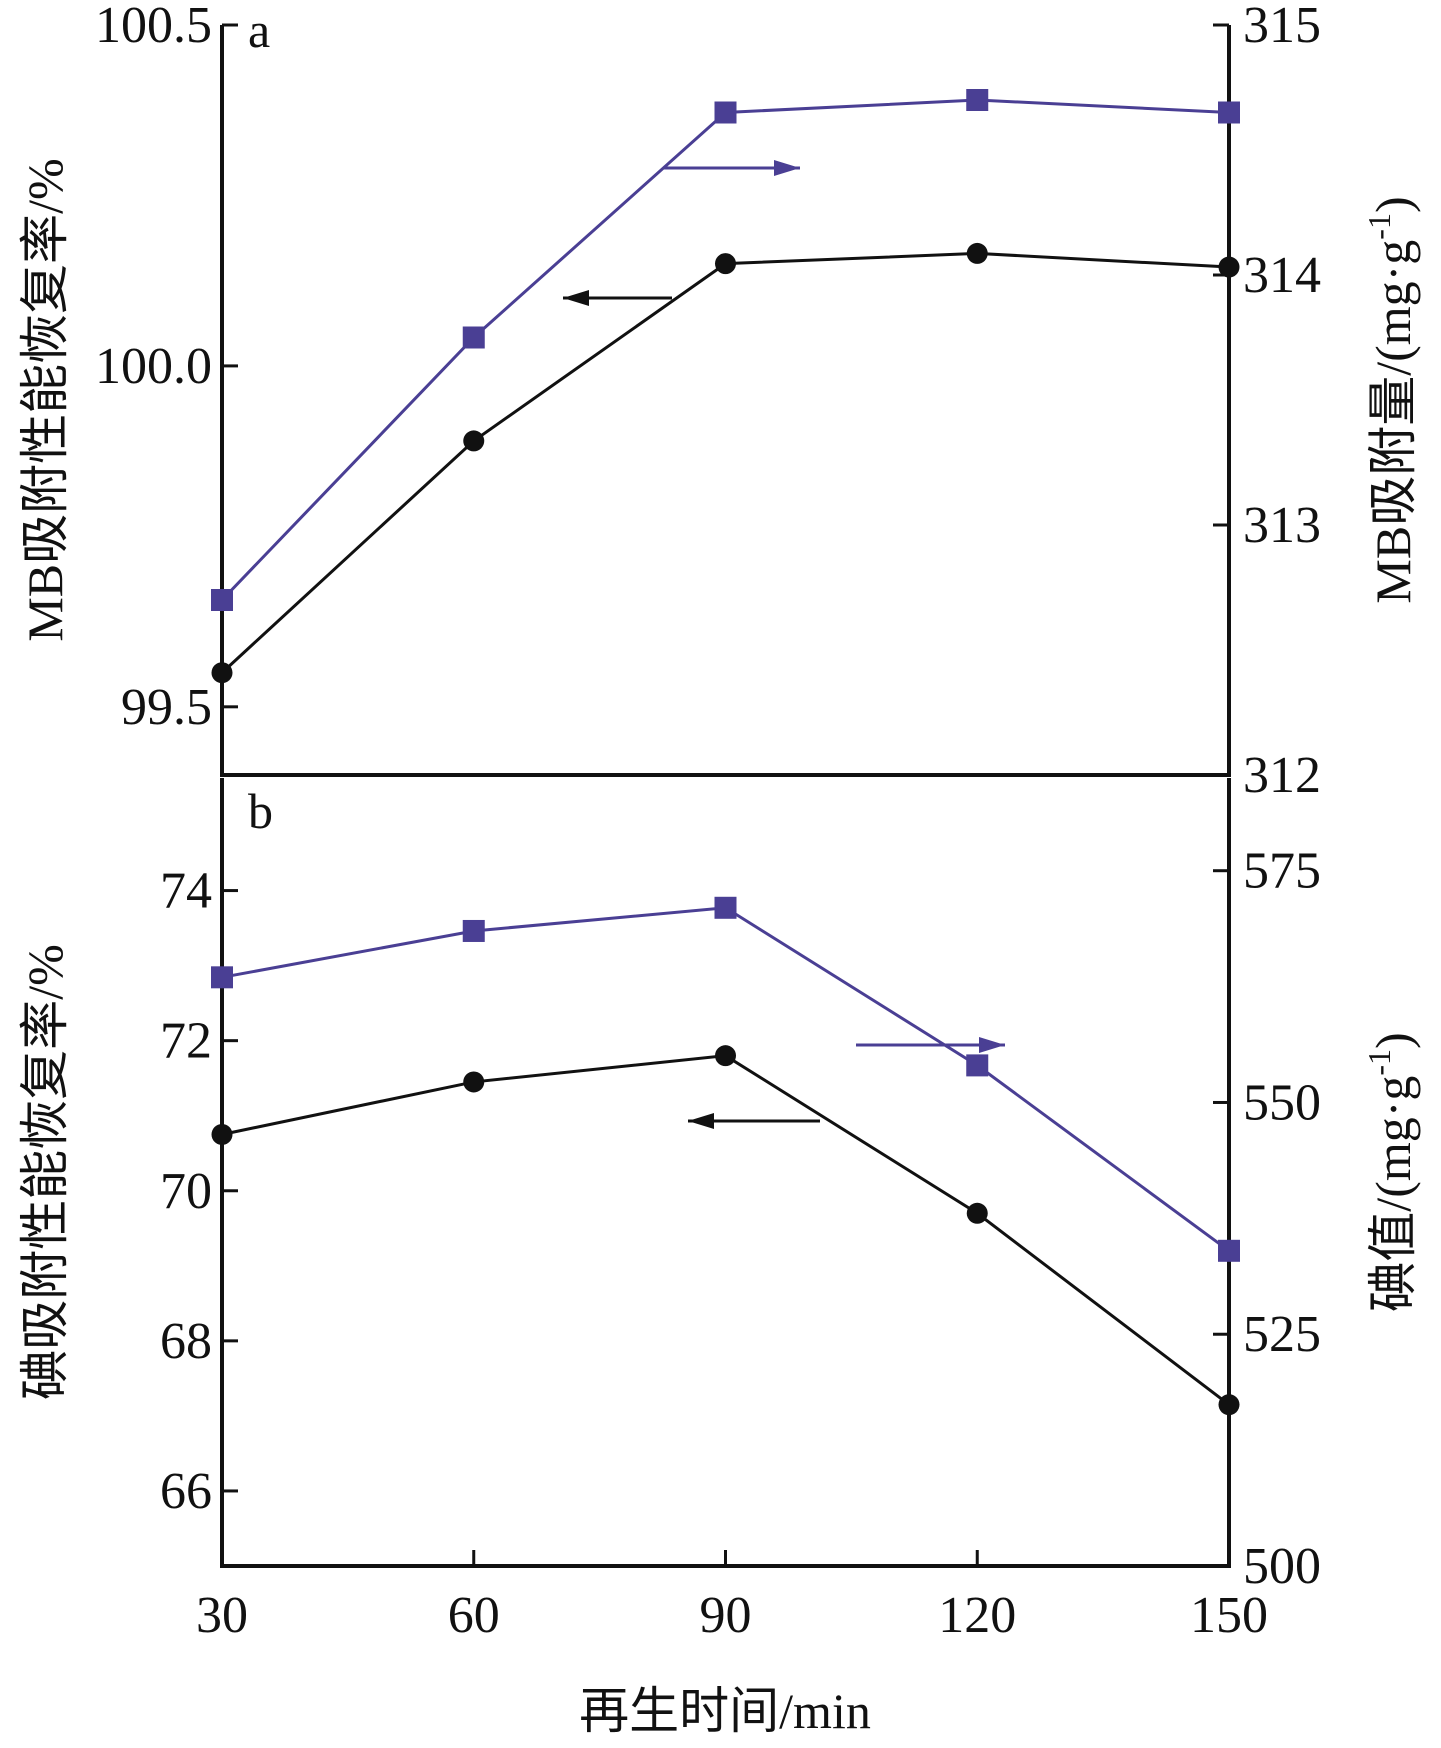 The image size is (1441, 1748). What do you see at coordinates (1282, 27) in the screenshot?
I see `right-y-tick-label: 315` at bounding box center [1282, 27].